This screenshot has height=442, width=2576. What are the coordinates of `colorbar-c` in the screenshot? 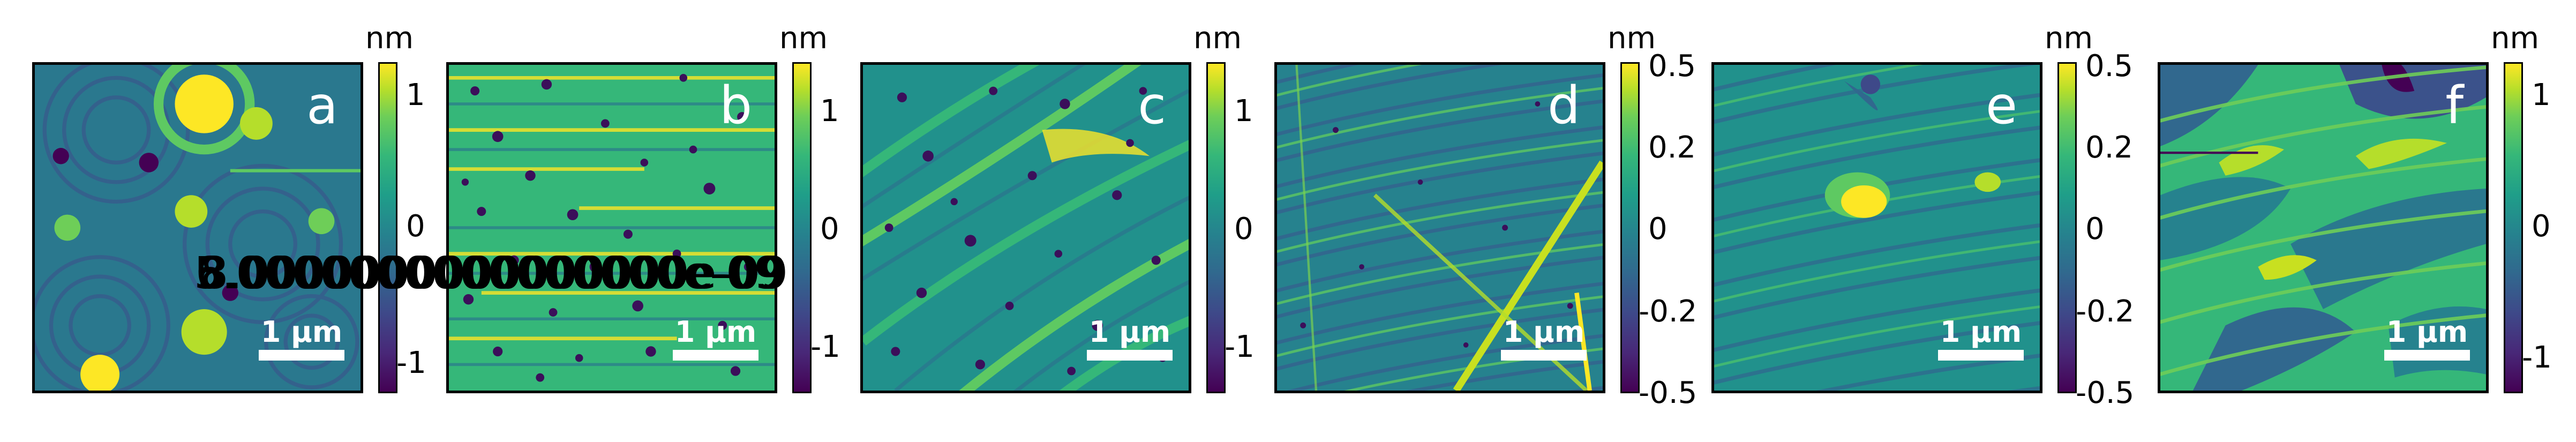 It's located at (1216, 227).